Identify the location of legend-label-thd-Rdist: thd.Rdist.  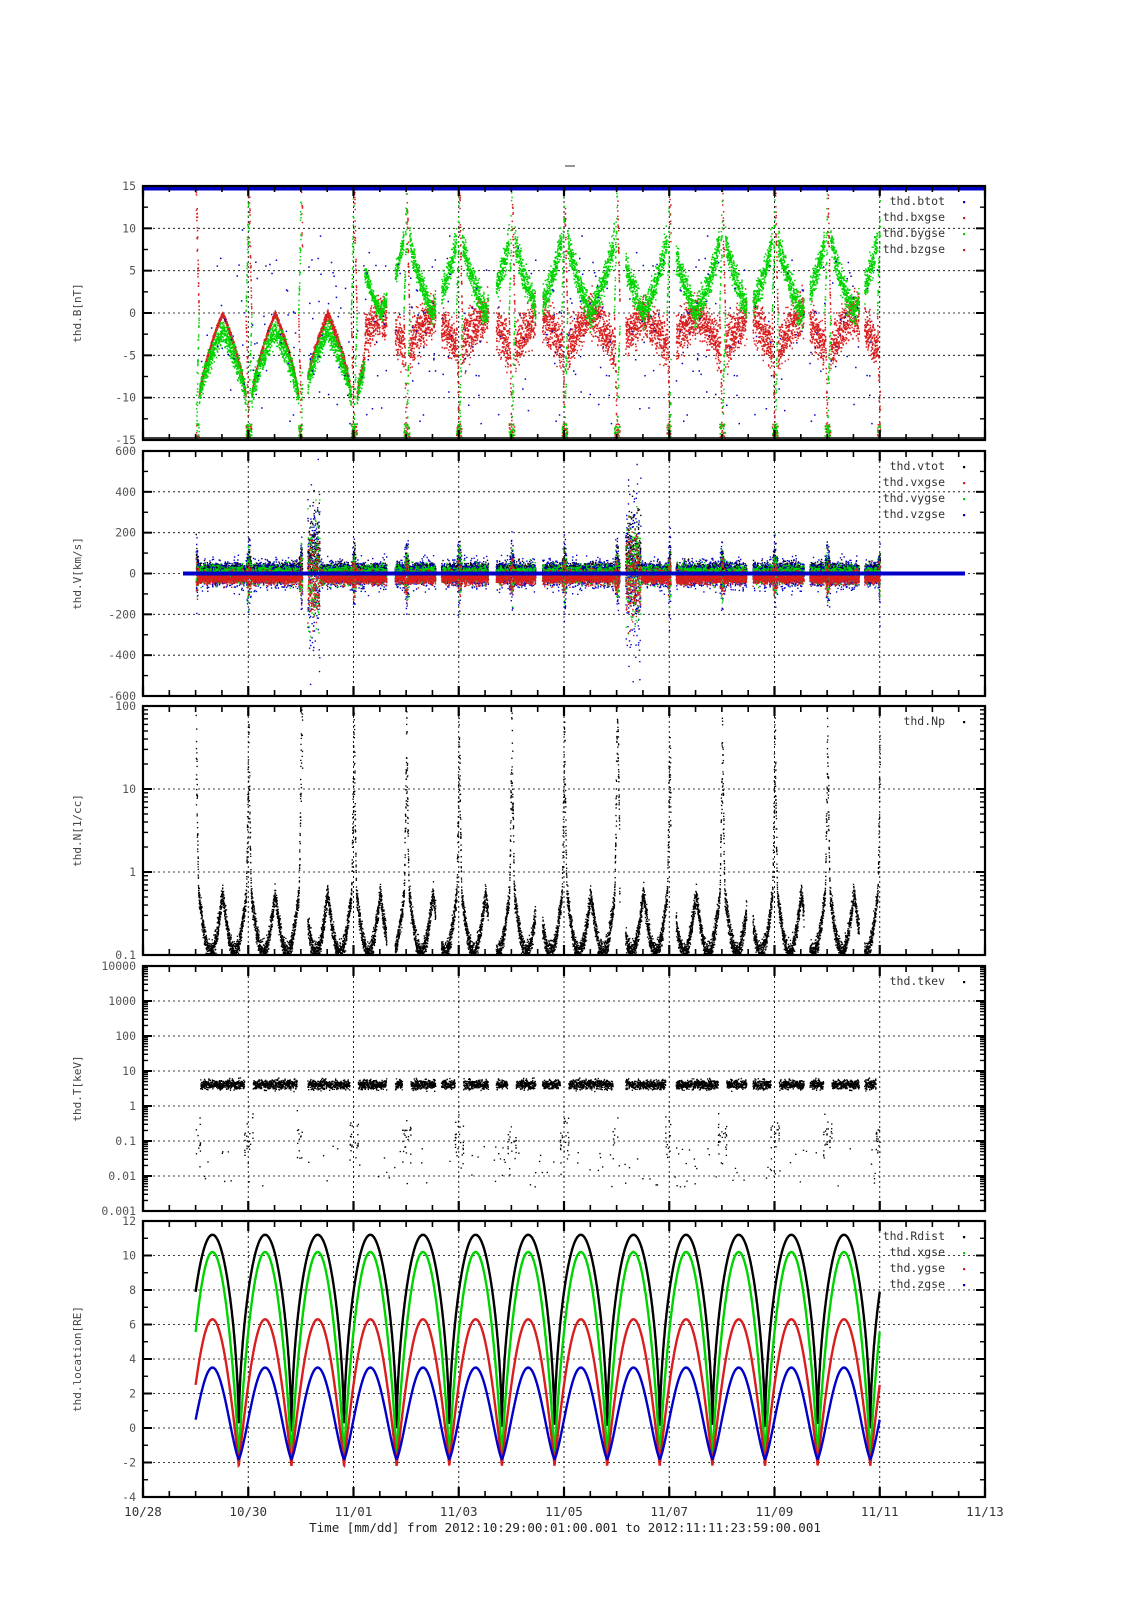
(914, 1236).